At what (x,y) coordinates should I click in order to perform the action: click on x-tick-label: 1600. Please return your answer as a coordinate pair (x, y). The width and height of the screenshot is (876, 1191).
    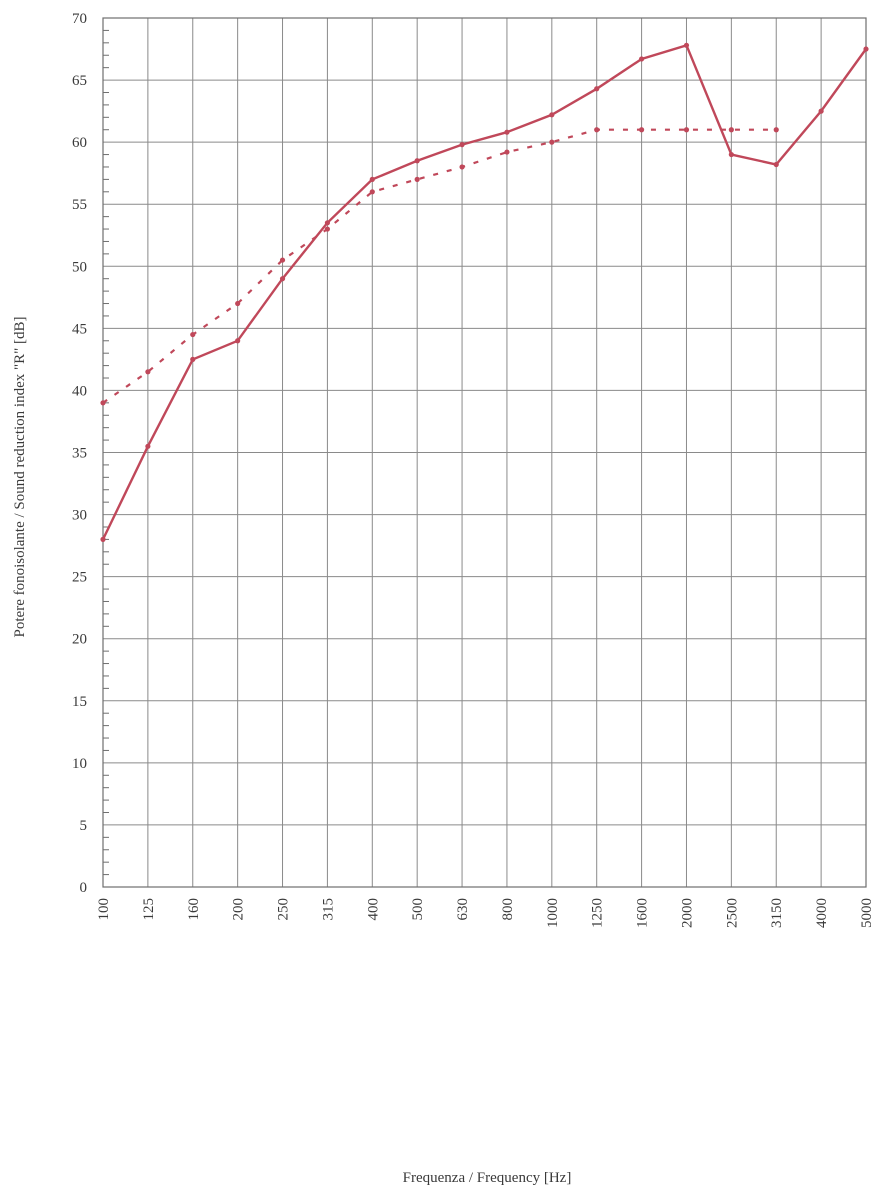
    Looking at the image, I should click on (643, 913).